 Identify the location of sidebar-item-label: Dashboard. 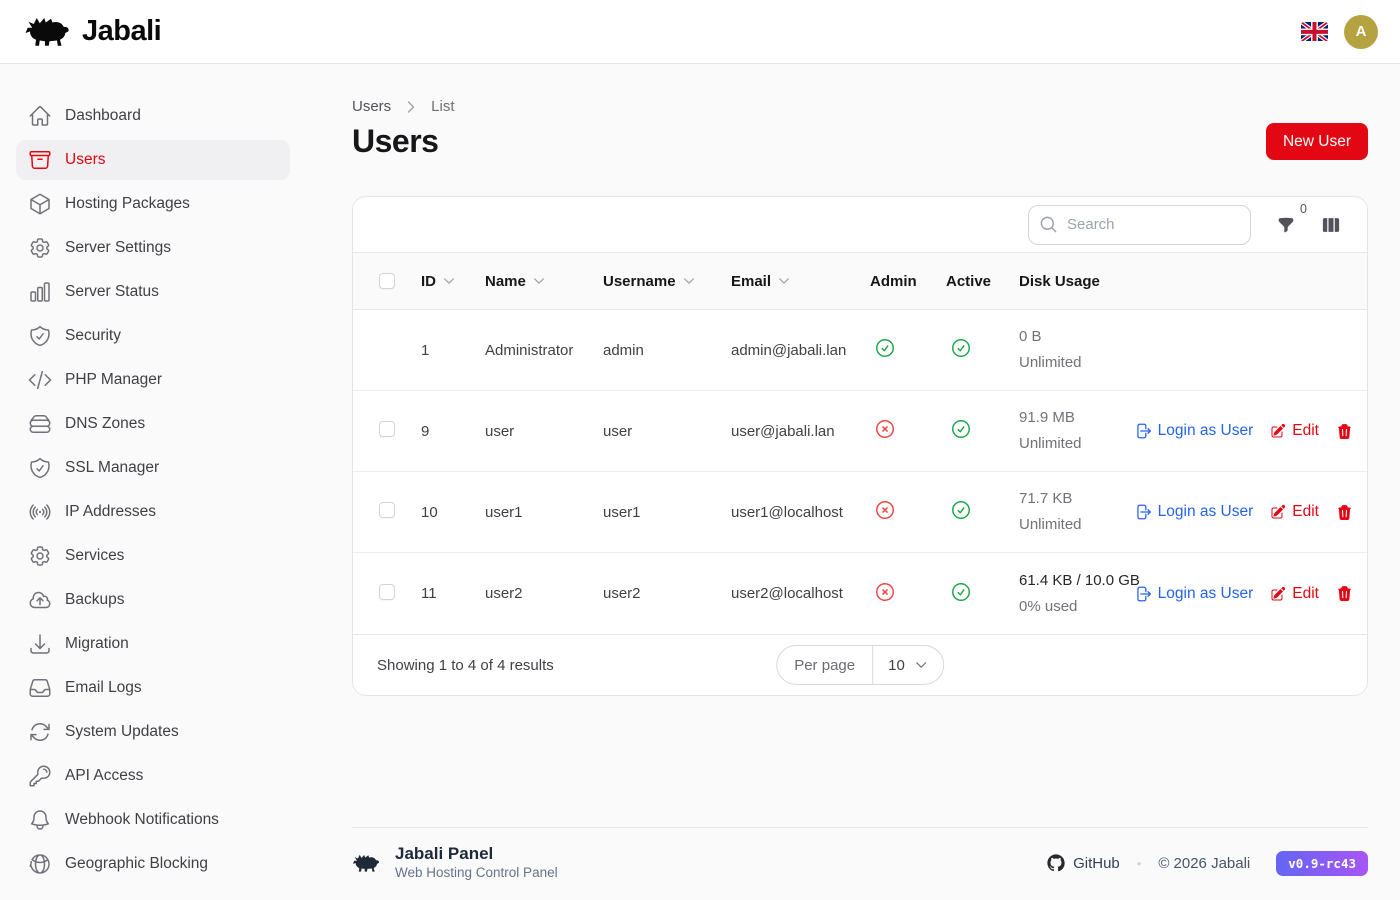
(103, 115).